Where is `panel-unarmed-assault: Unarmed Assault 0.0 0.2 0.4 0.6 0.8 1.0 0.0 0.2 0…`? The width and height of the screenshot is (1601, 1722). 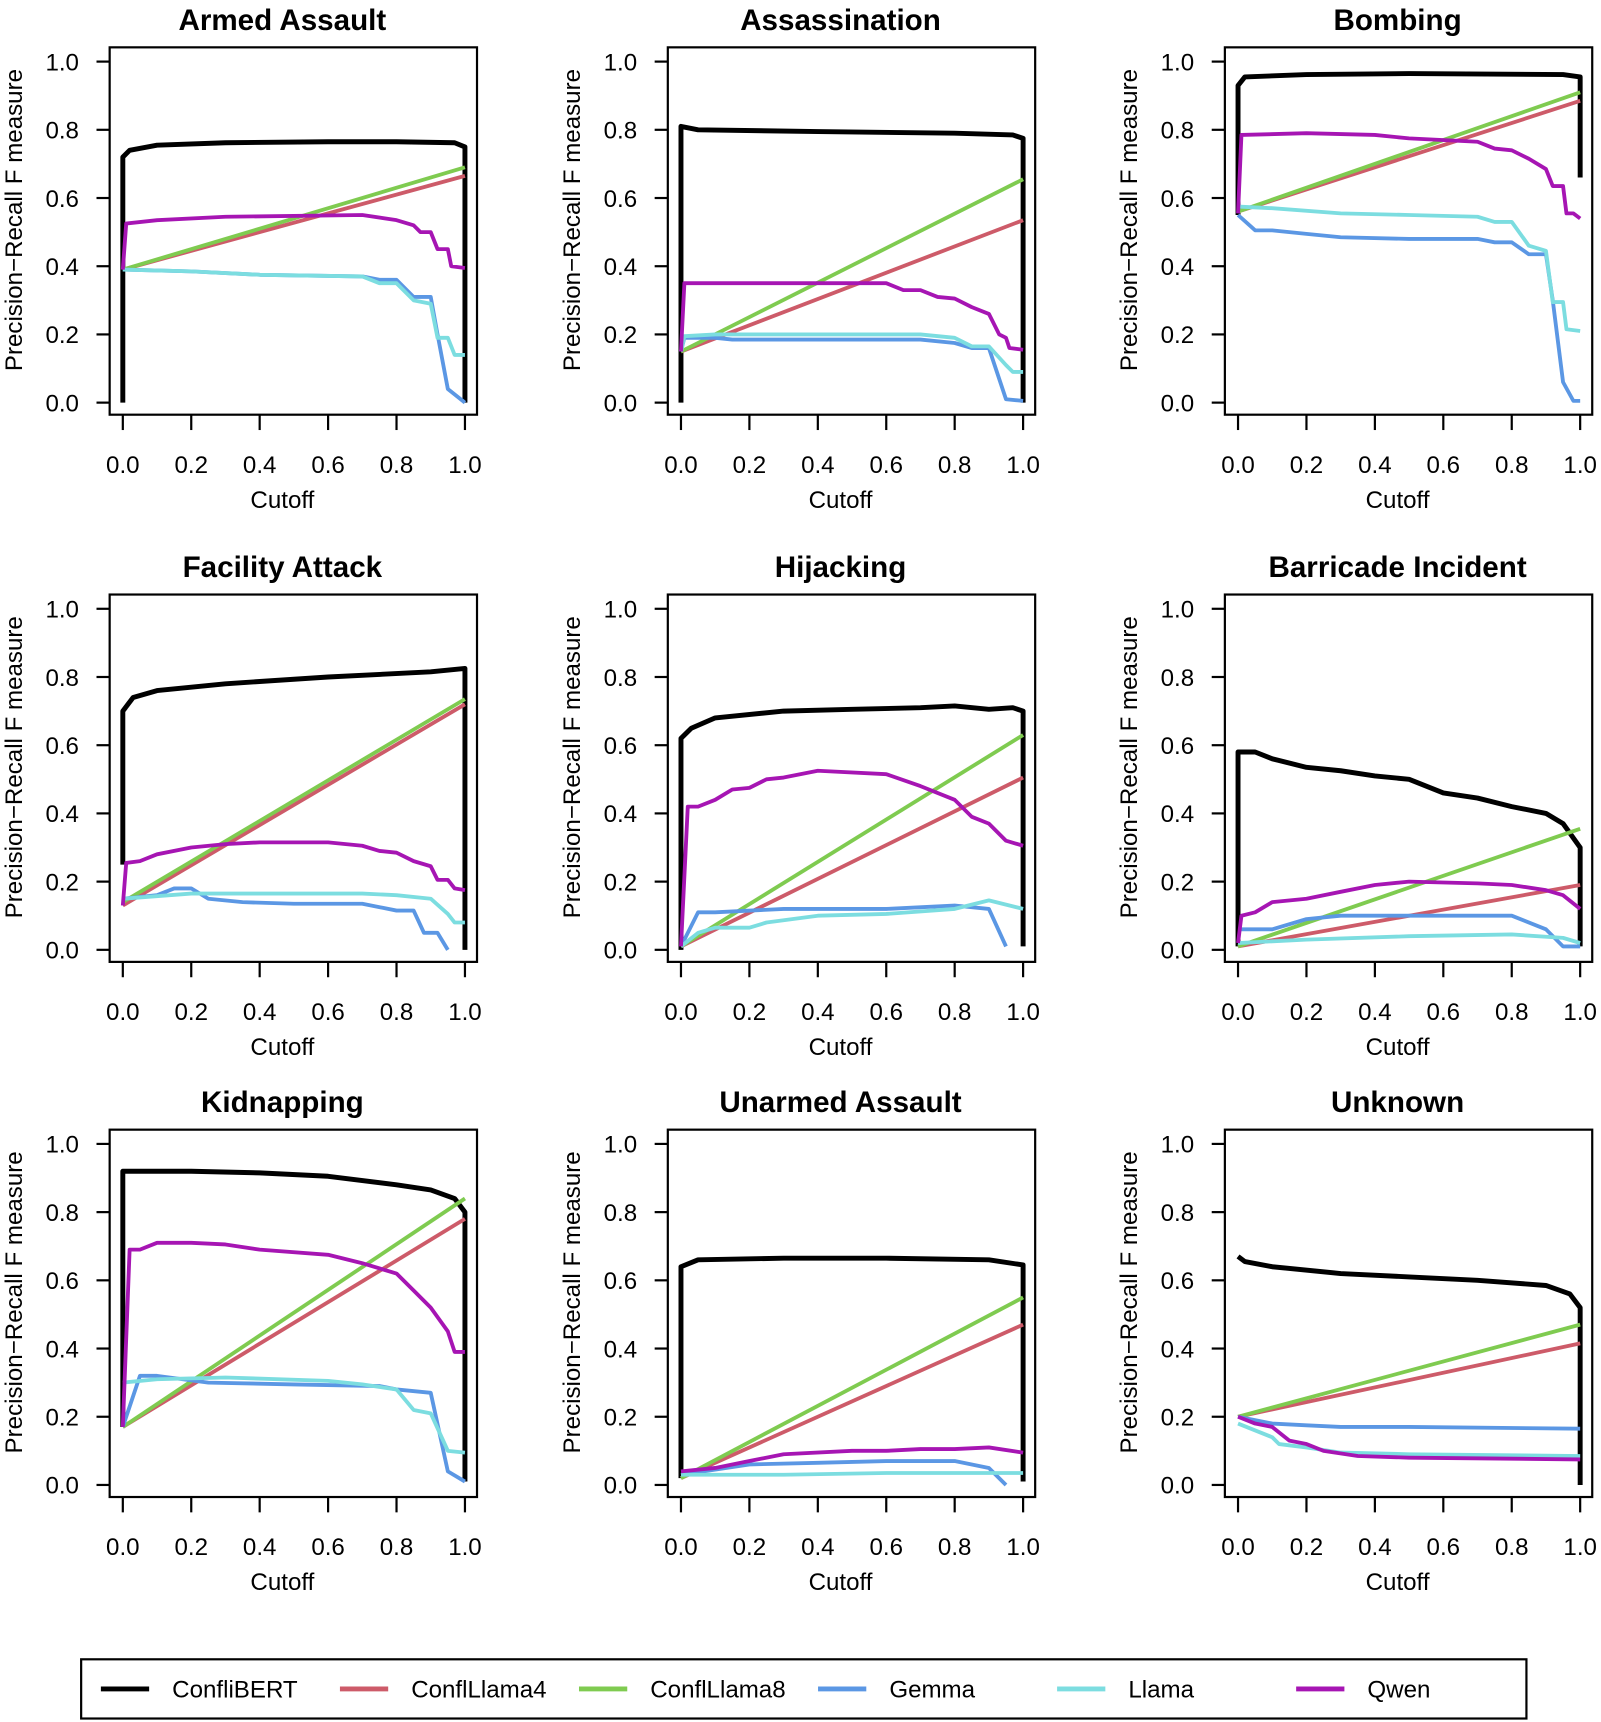 panel-unarmed-assault: Unarmed Assault 0.0 0.2 0.4 0.6 0.8 1.0 0.0 0.2 0… is located at coordinates (799, 1341).